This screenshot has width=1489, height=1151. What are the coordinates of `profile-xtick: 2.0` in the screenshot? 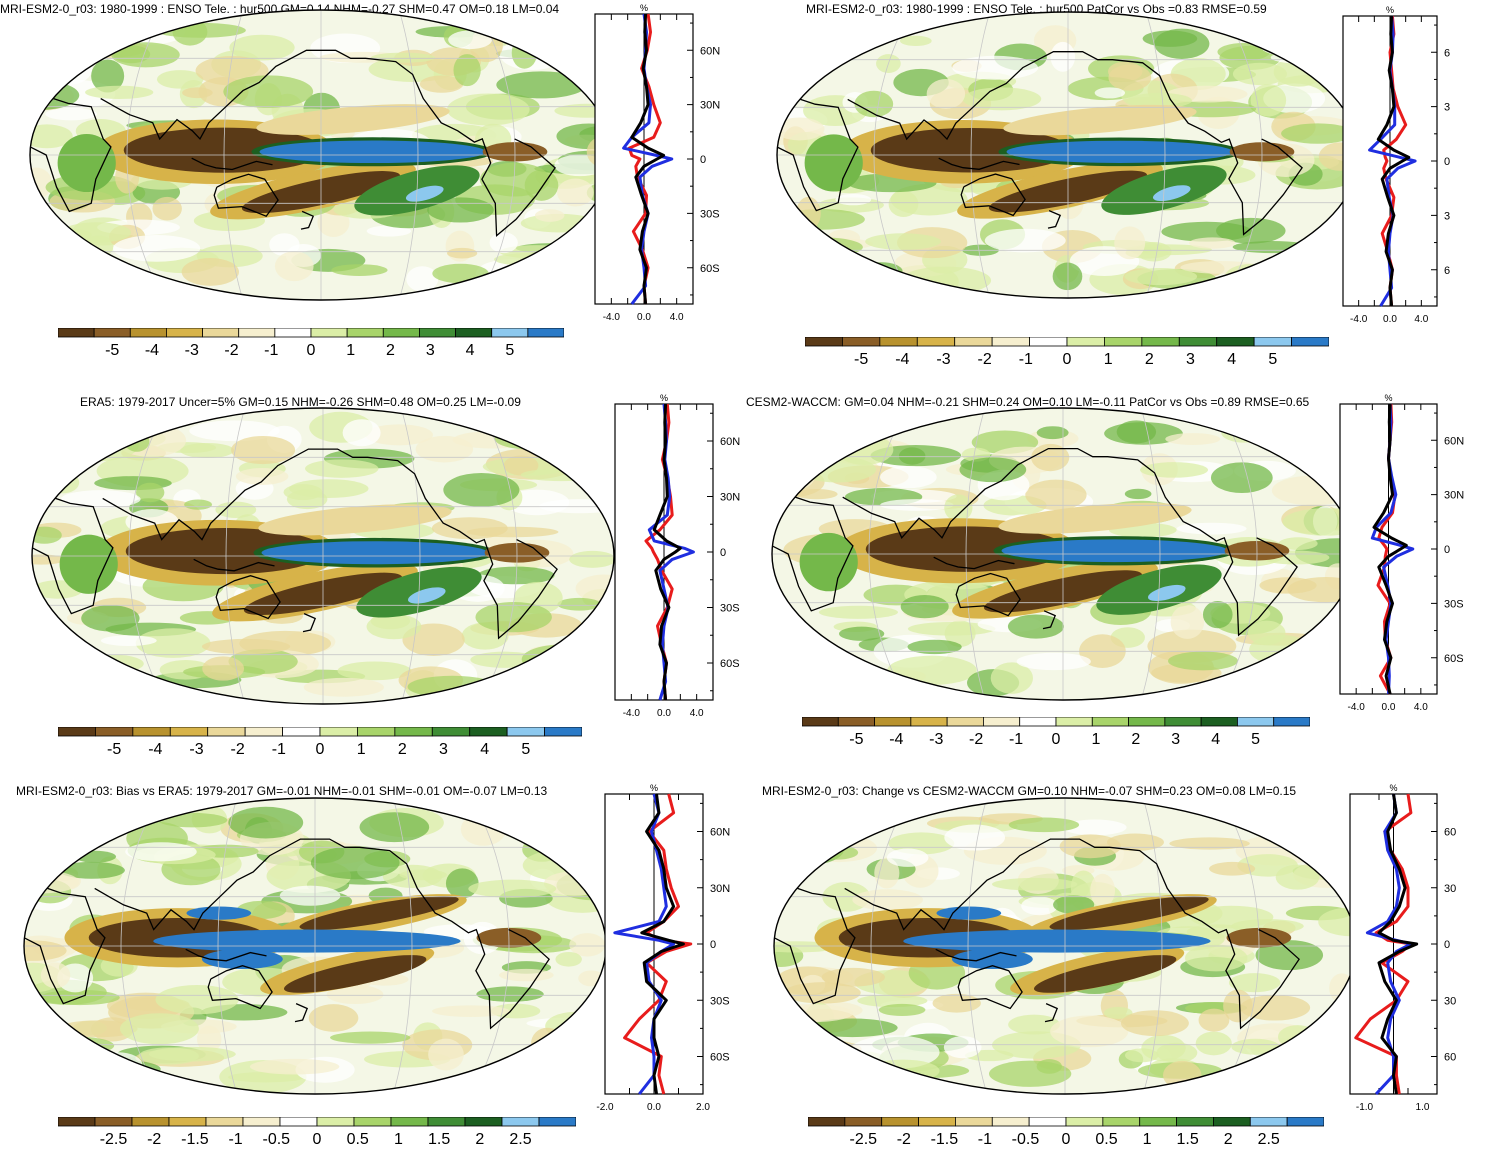 It's located at (703, 1107).